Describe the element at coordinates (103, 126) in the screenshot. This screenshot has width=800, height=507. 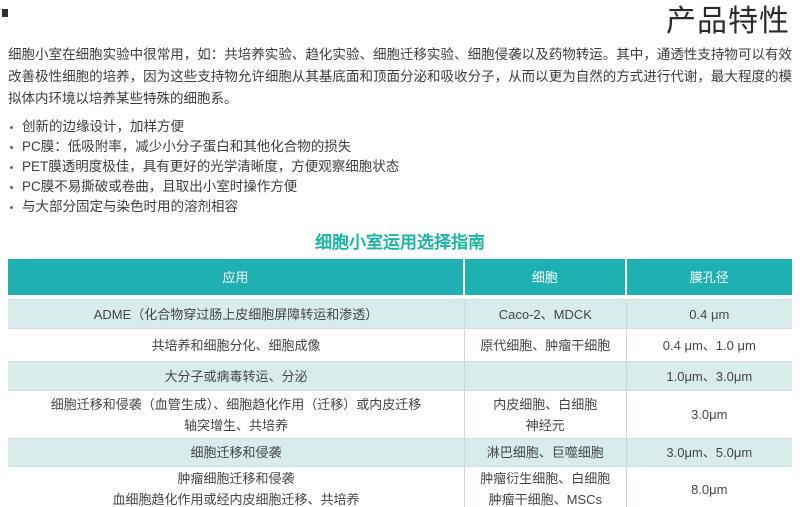
I see `feature-bullet-text: 创新的边缘设计，加样方便` at that location.